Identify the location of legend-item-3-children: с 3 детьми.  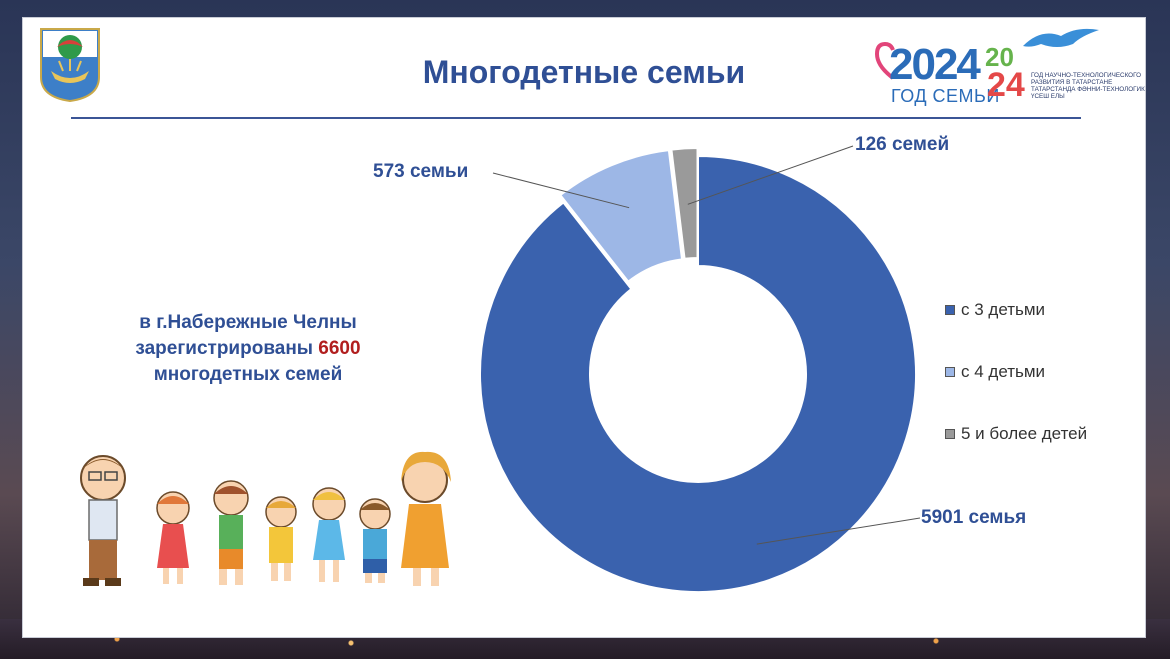
(1016, 310).